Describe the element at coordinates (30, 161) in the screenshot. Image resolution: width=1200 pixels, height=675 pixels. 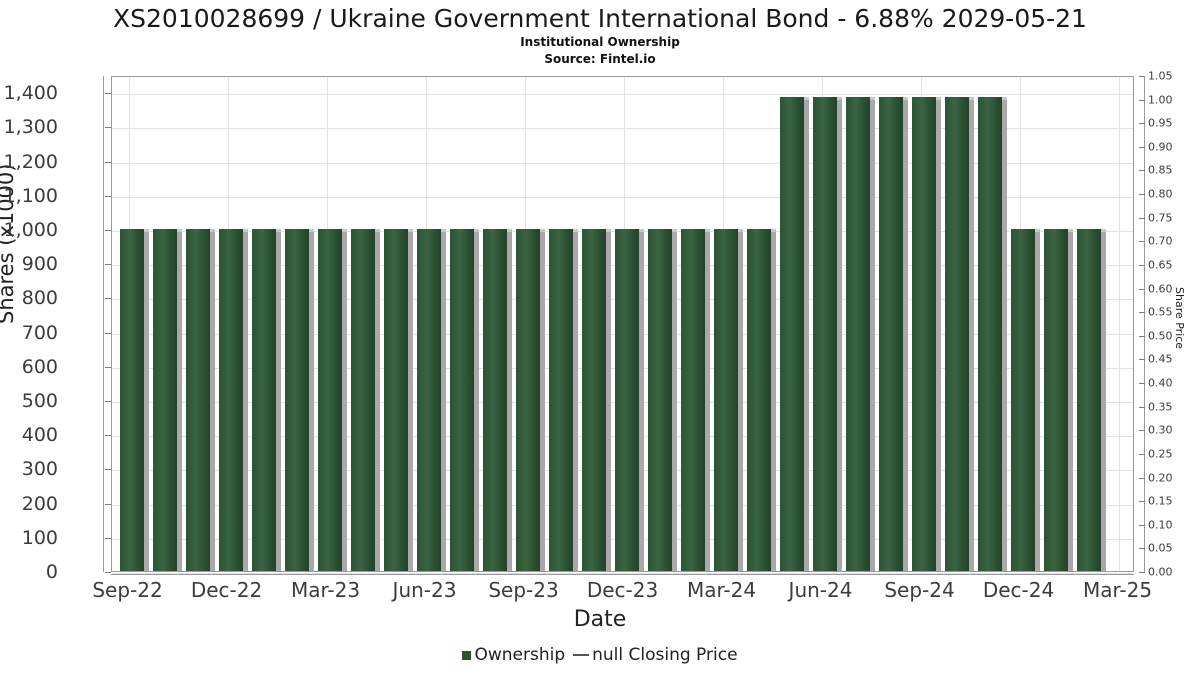
I see `y-axis-left-tick-label: 1,200` at that location.